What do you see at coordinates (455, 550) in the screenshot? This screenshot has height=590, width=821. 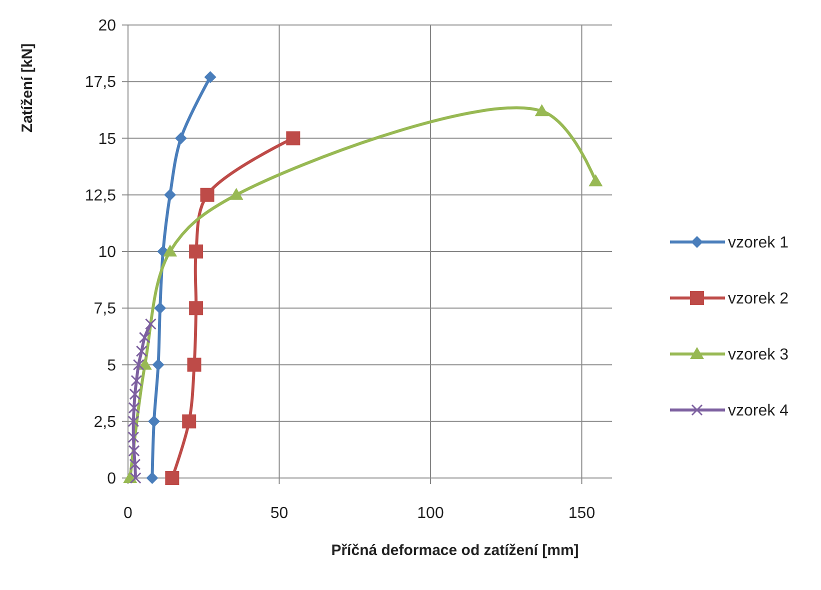 I see `x-axis-title: Příčná deformace od zatížení [mm]` at bounding box center [455, 550].